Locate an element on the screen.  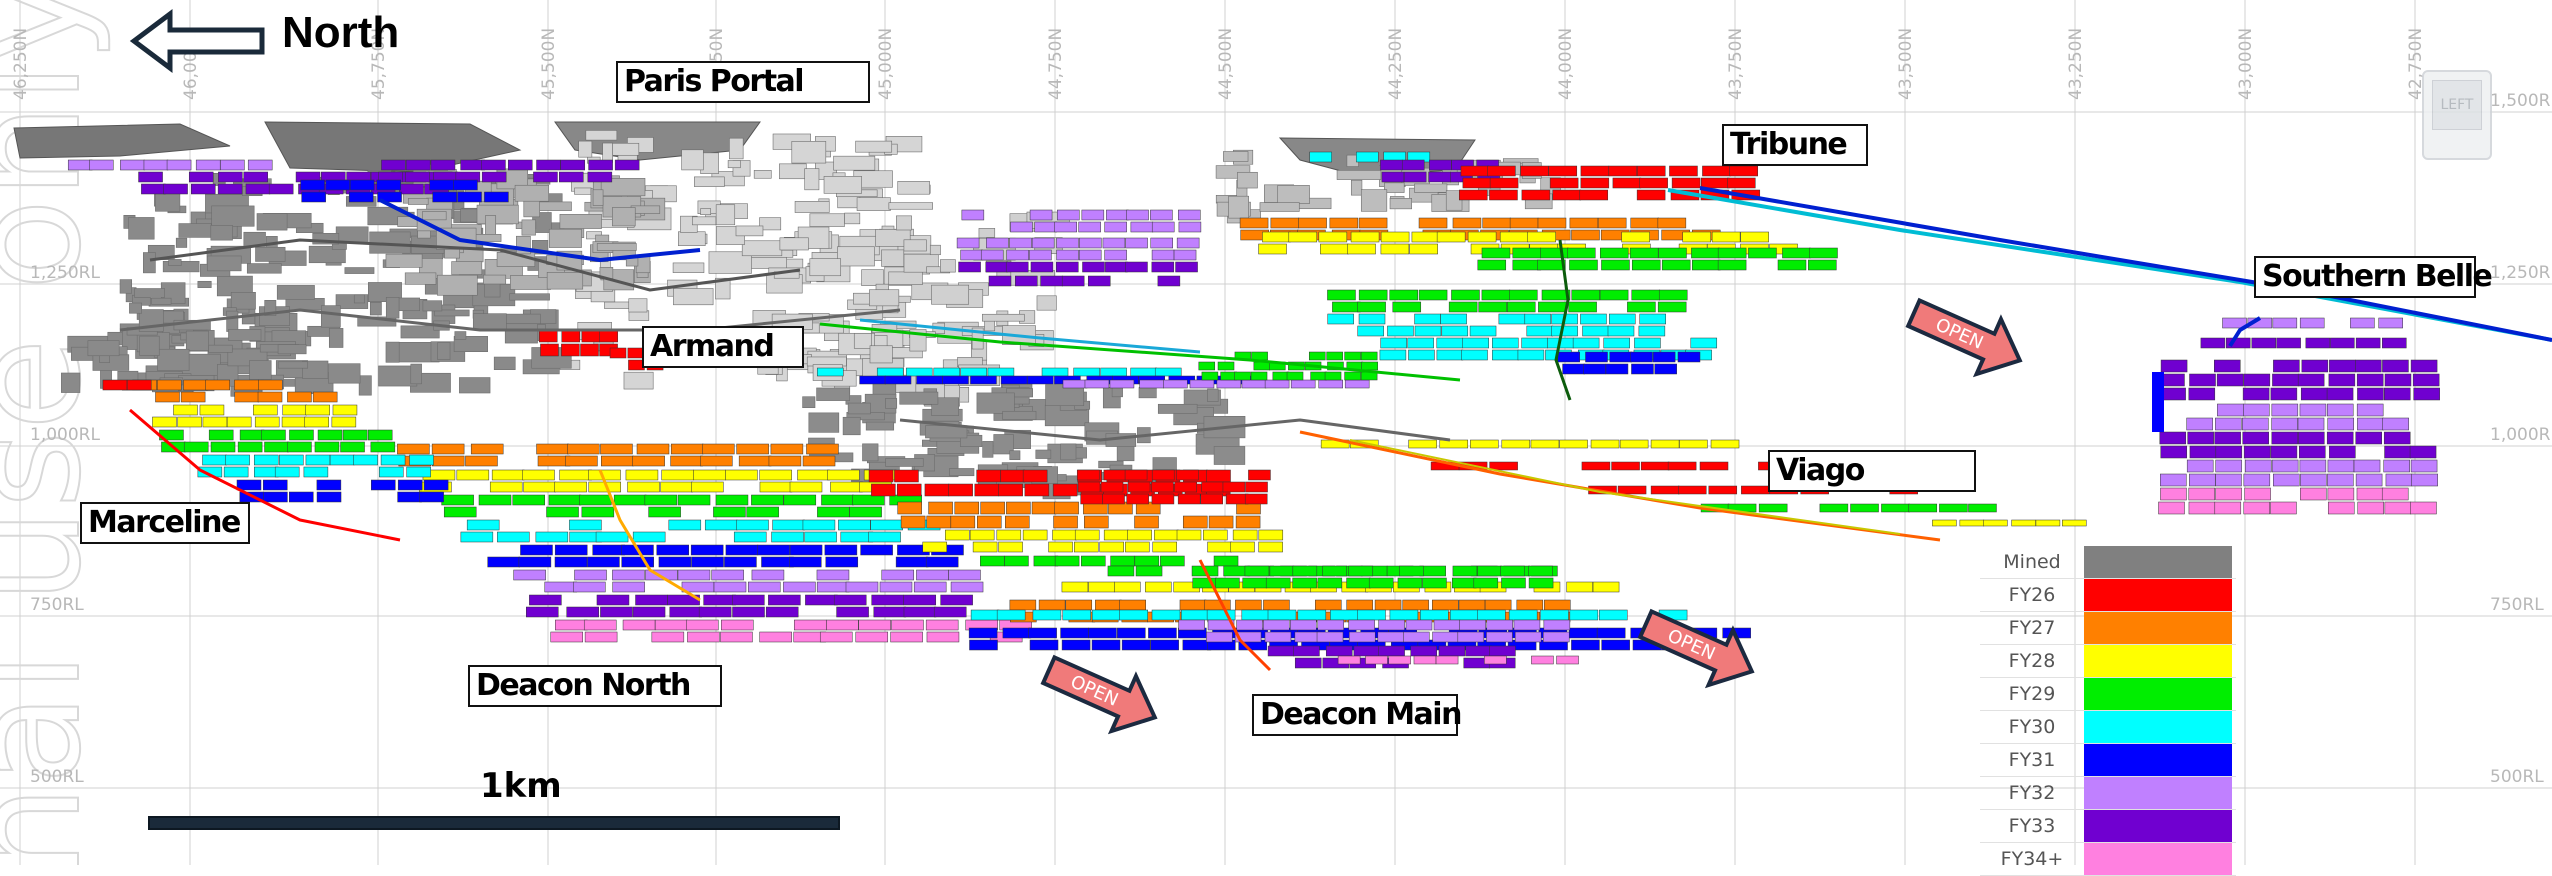
view-cube-face: LEFT is located at coordinates (2457, 105).